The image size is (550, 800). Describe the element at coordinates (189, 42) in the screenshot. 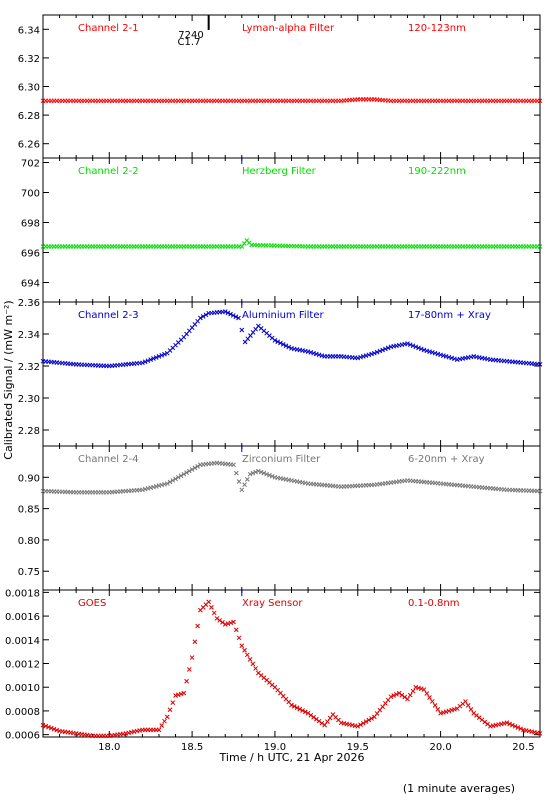

I see `marker-label-class: C1.7` at that location.